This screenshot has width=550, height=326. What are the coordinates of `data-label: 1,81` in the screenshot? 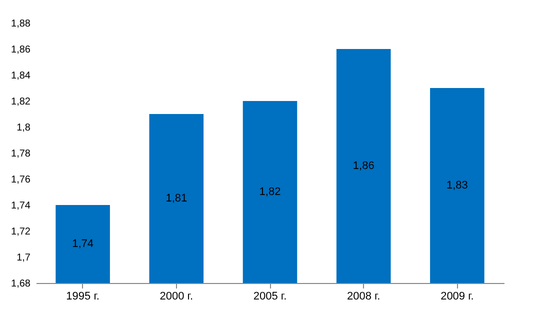 It's located at (177, 198).